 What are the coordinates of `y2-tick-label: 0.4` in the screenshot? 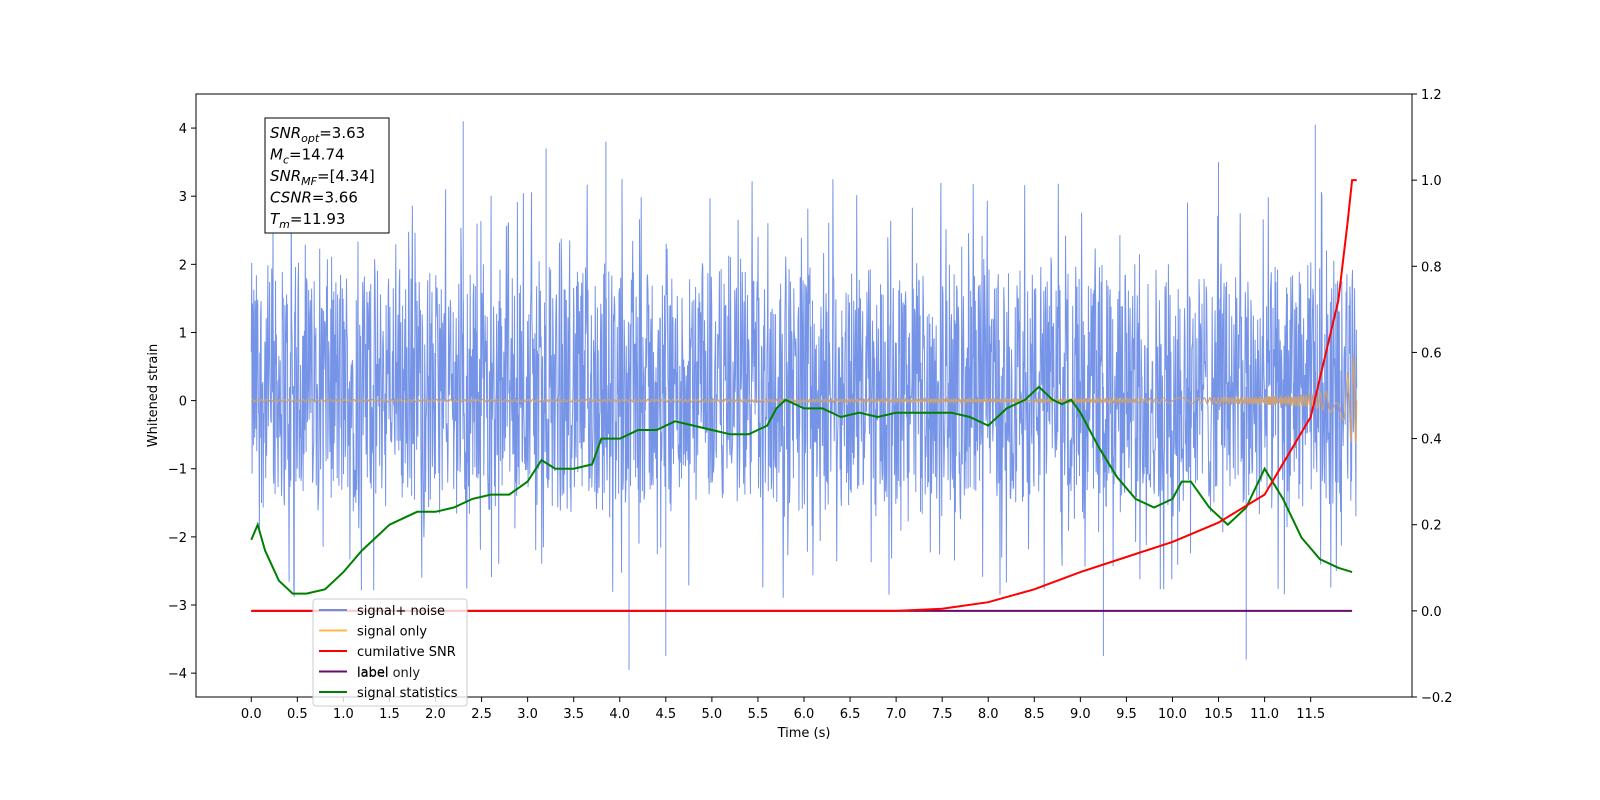 It's located at (1431, 440).